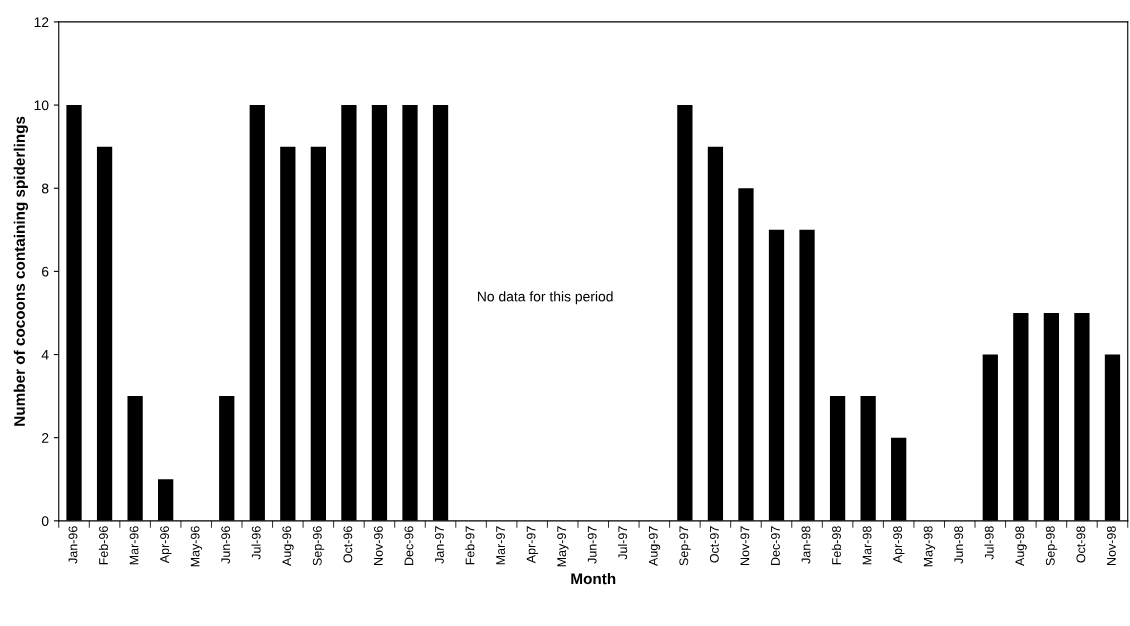 This screenshot has width=1130, height=626. I want to click on y-tick-label: 10, so click(41, 105).